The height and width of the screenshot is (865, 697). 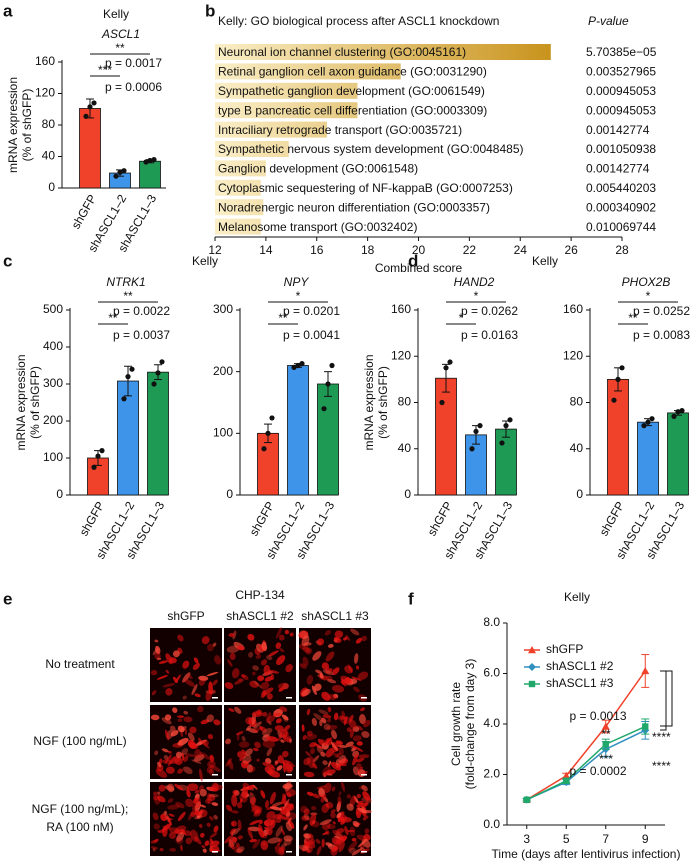 What do you see at coordinates (470, 724) in the screenshot?
I see `y-axis-label: (fold-change from day 3)` at bounding box center [470, 724].